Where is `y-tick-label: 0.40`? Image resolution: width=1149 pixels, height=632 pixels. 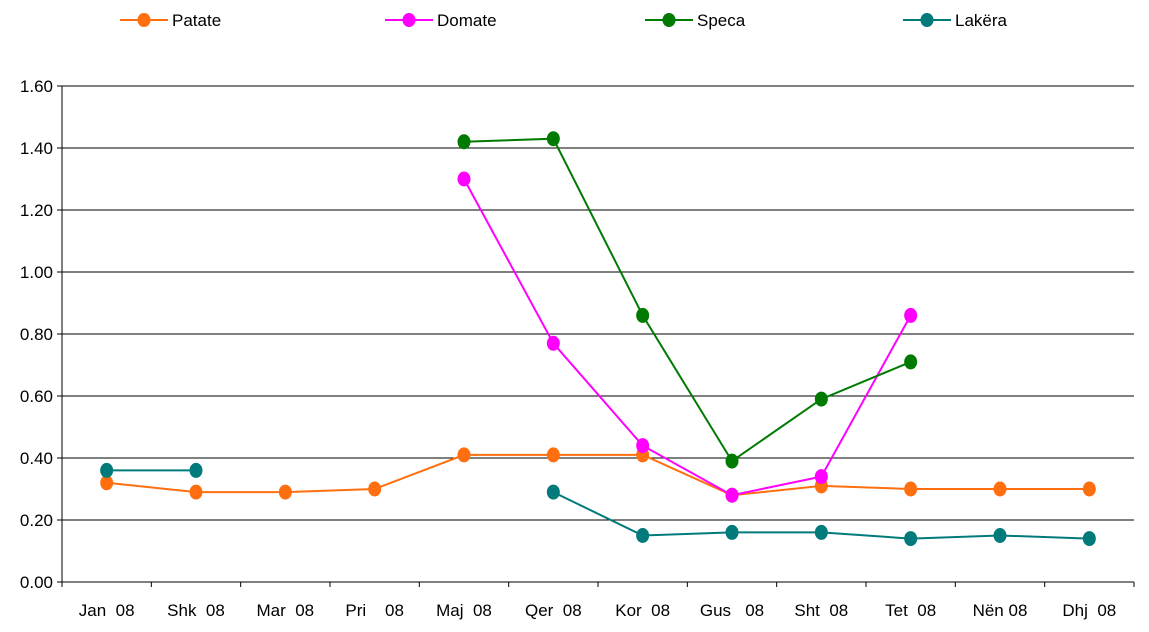
y-tick-label: 0.40 is located at coordinates (36, 458).